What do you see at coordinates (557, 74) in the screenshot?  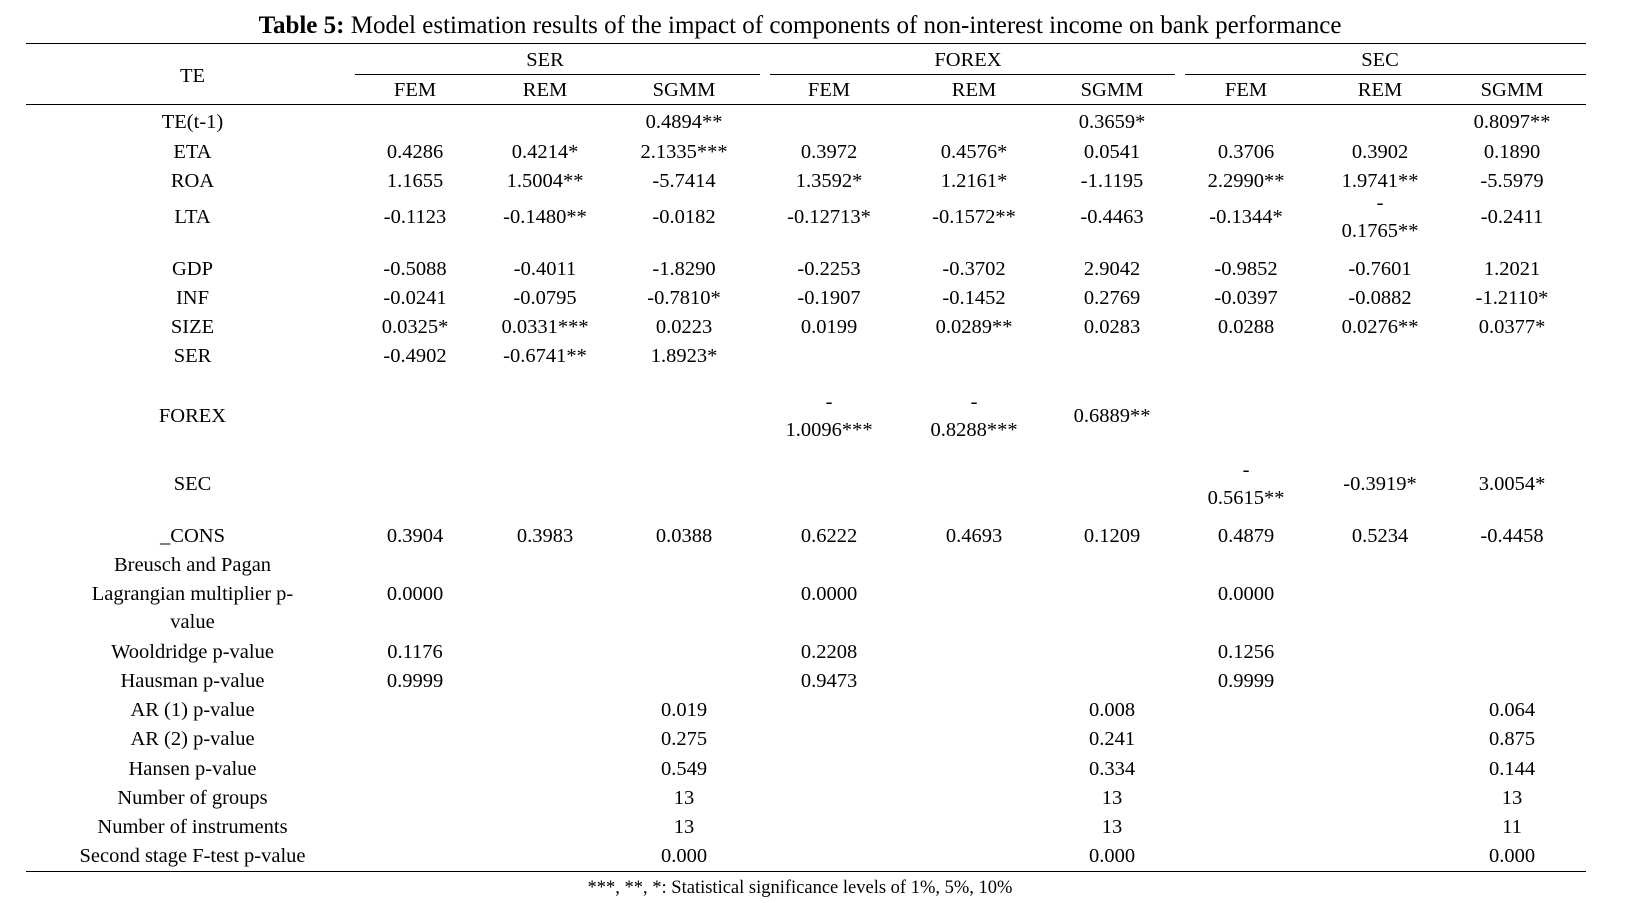 I see `group-underline-ser` at bounding box center [557, 74].